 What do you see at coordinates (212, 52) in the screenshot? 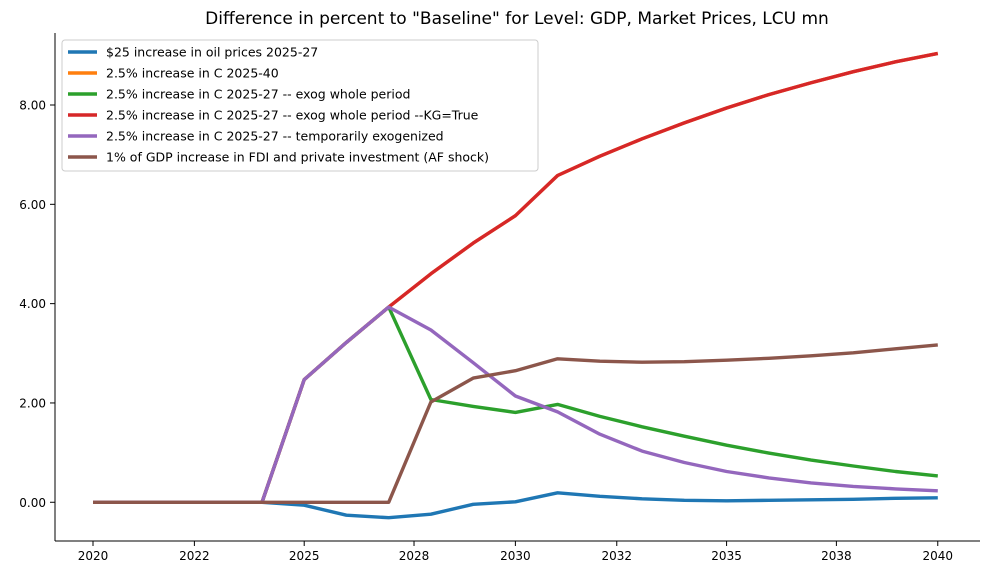
I see `legend-label: $25 increase in oil prices 2025-27` at bounding box center [212, 52].